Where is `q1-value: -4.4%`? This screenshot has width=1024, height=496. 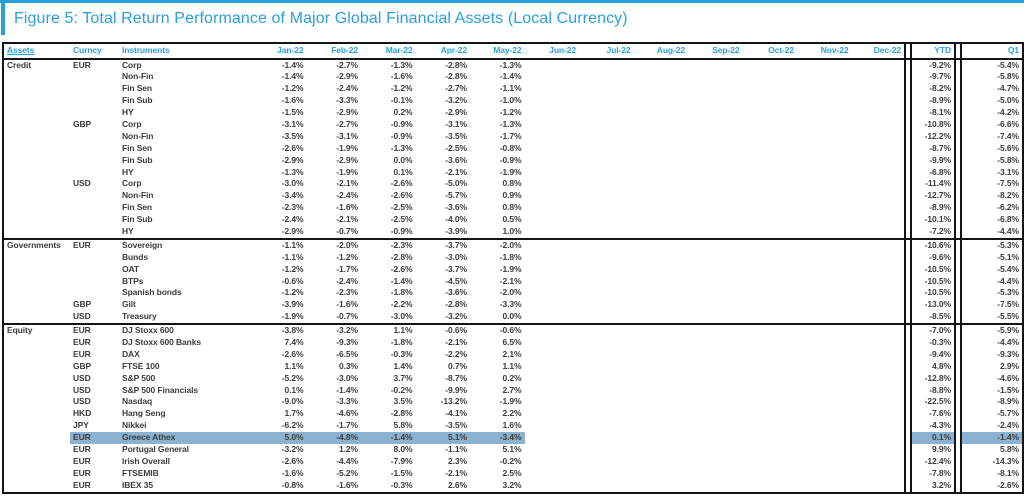 q1-value: -4.4% is located at coordinates (991, 281).